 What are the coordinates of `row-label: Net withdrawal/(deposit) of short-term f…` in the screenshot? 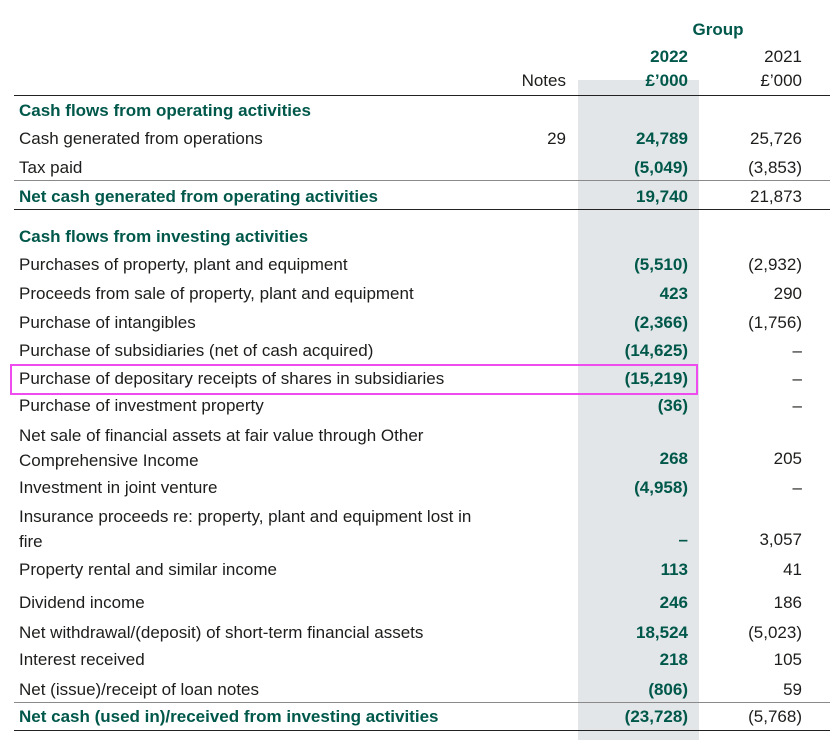 It's located at (221, 632).